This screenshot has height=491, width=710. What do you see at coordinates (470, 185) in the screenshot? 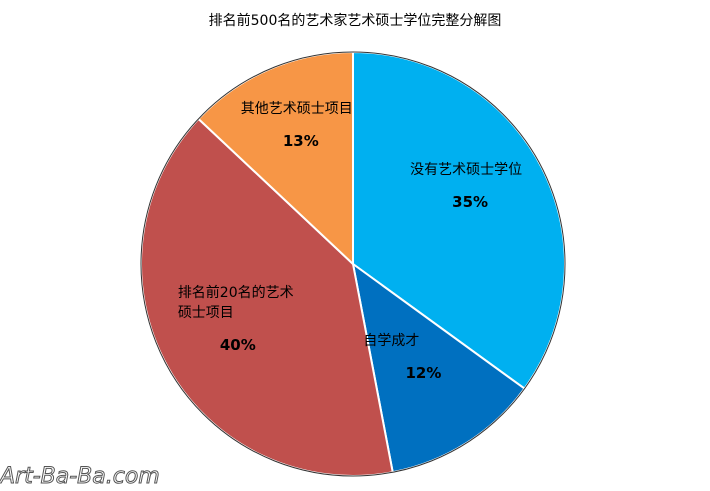
I see `slice-label: 没有艺术硕士学位 35%` at bounding box center [470, 185].